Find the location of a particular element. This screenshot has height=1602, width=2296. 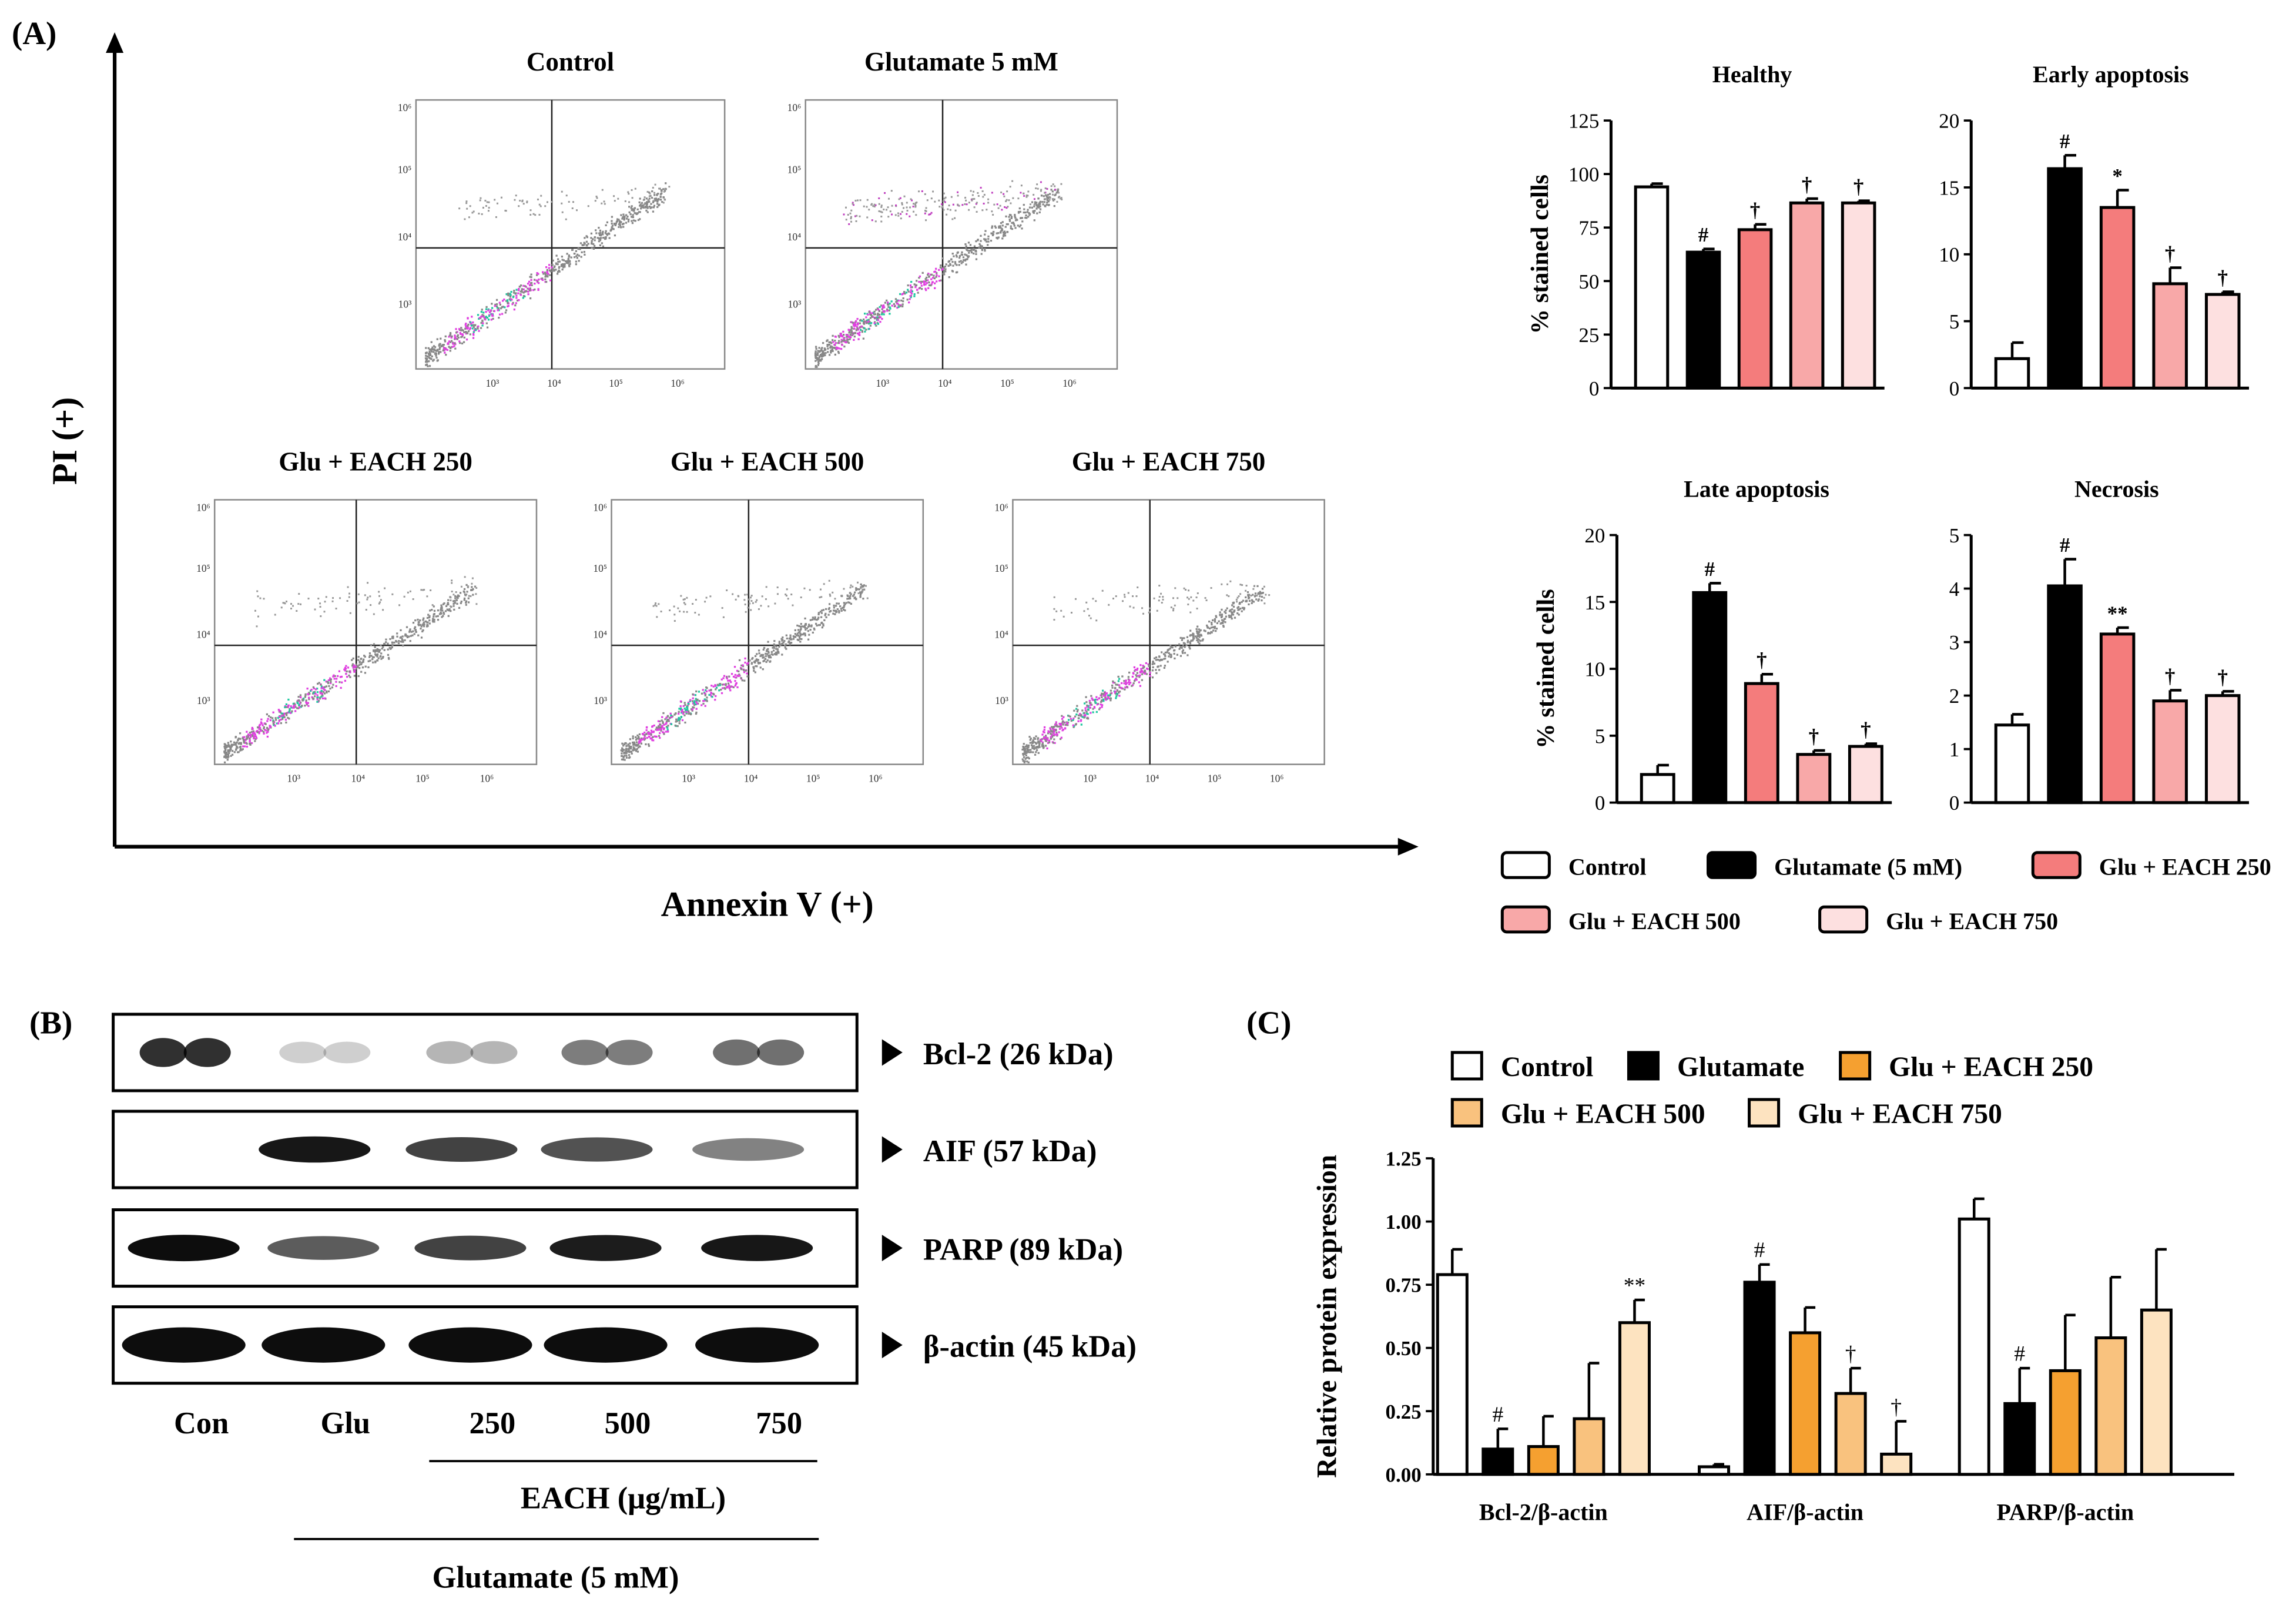

y-tick-label: 0 is located at coordinates (1954, 803).